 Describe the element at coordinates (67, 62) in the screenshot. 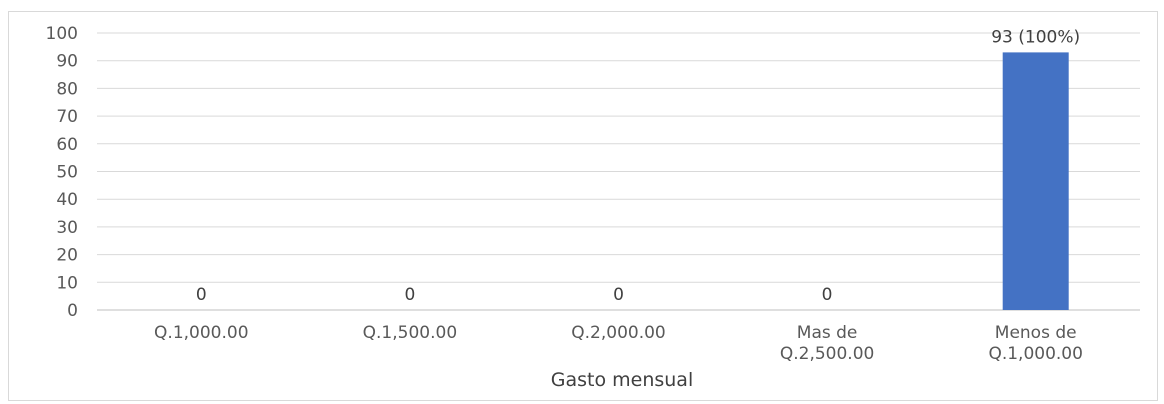

I see `y-tick-label: 90` at that location.